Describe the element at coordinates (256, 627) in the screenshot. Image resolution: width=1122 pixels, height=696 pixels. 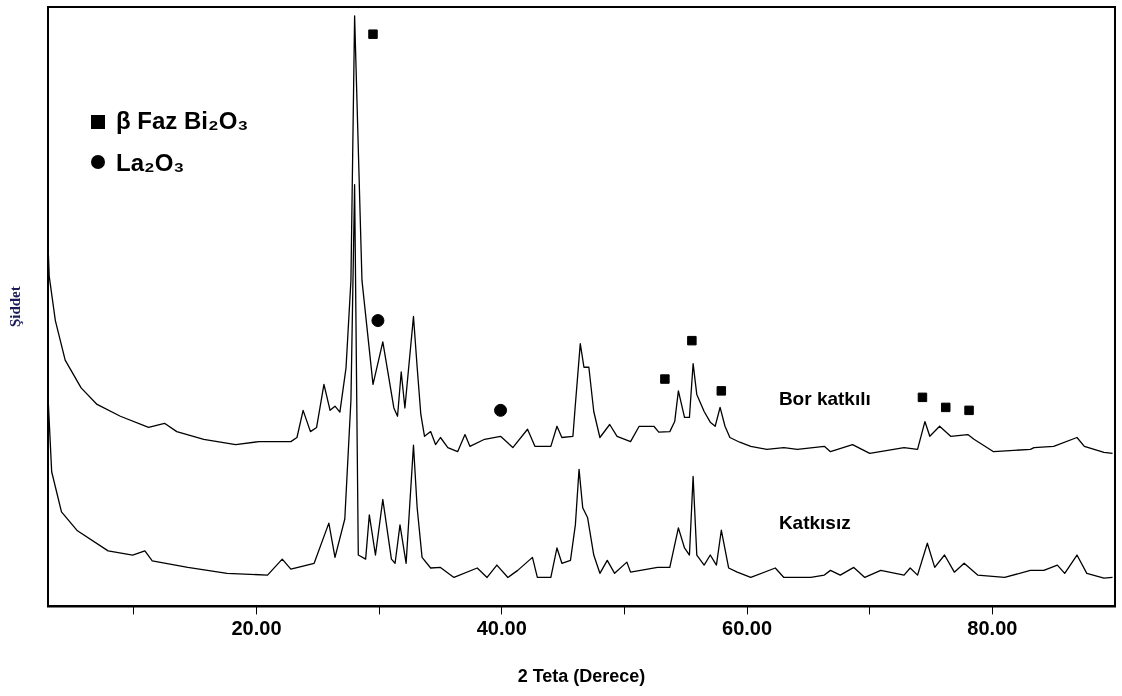
I see `x-tick-label: 20.00` at that location.